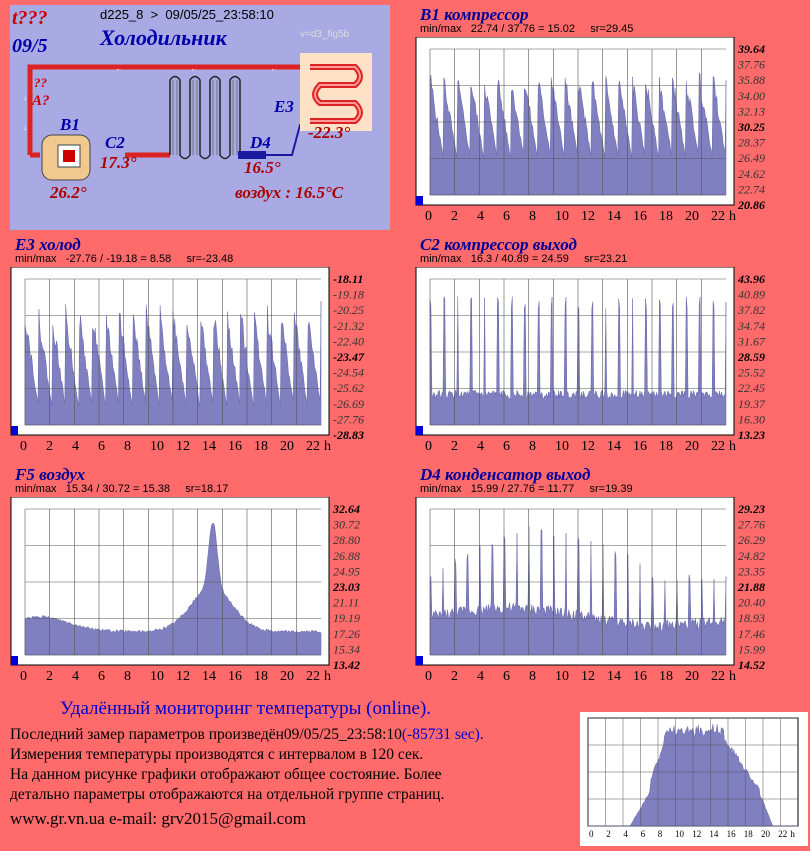 The height and width of the screenshot is (851, 810). Describe the element at coordinates (163, 37) in the screenshot. I see `page-title: Холодильник` at that location.